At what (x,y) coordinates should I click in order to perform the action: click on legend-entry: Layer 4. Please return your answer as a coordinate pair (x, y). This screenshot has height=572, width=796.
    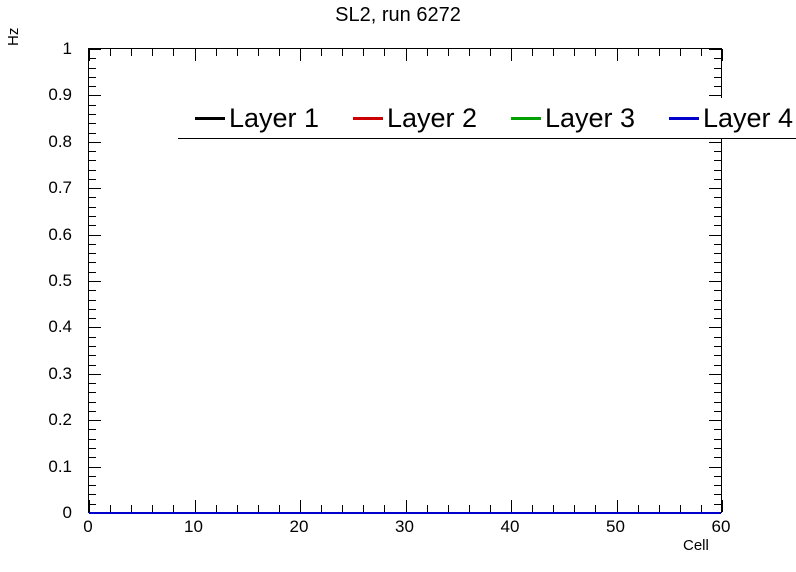
    Looking at the image, I should click on (730, 118).